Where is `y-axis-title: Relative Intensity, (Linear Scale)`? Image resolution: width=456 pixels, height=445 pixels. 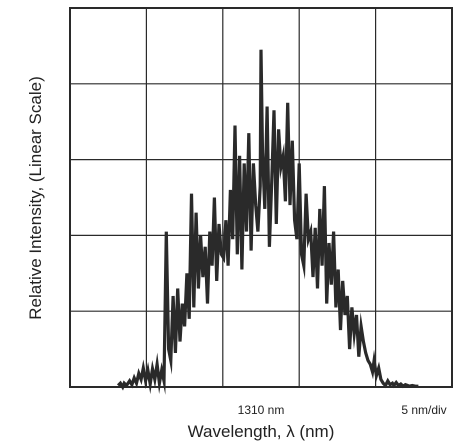 y-axis-title: Relative Intensity, (Linear Scale) is located at coordinates (35, 197).